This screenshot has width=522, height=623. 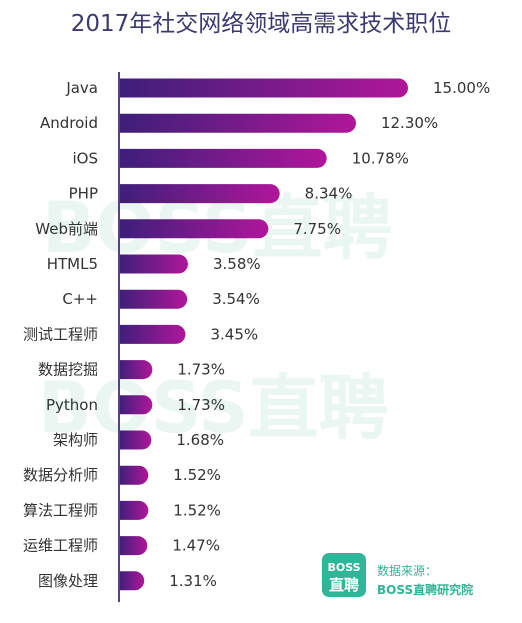 I want to click on logo-box, so click(x=344, y=575).